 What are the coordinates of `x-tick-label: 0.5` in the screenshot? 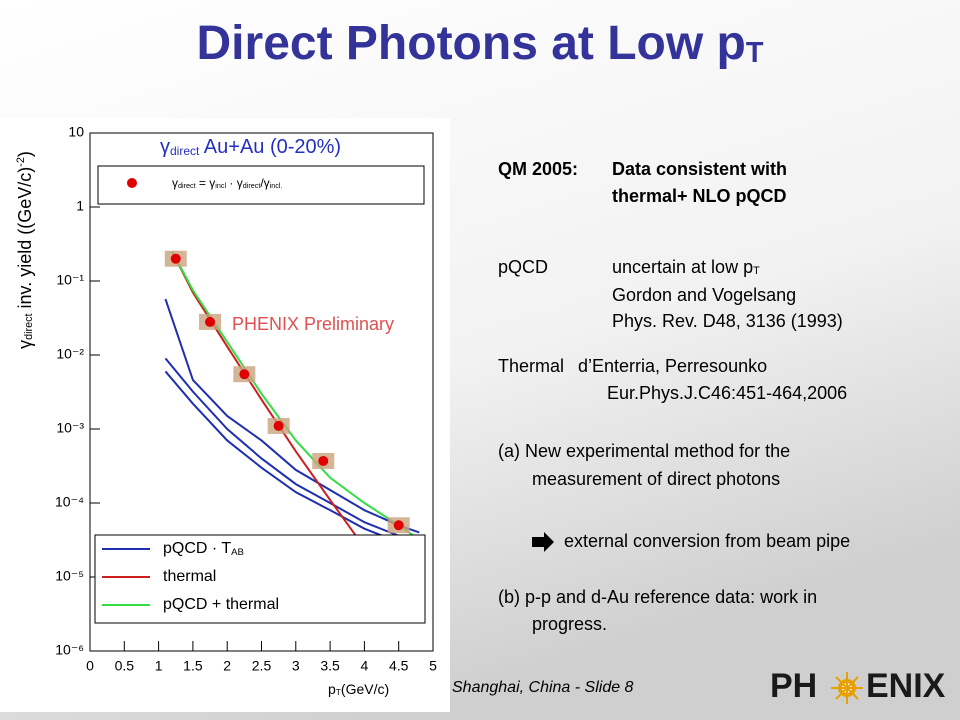 It's located at (125, 666).